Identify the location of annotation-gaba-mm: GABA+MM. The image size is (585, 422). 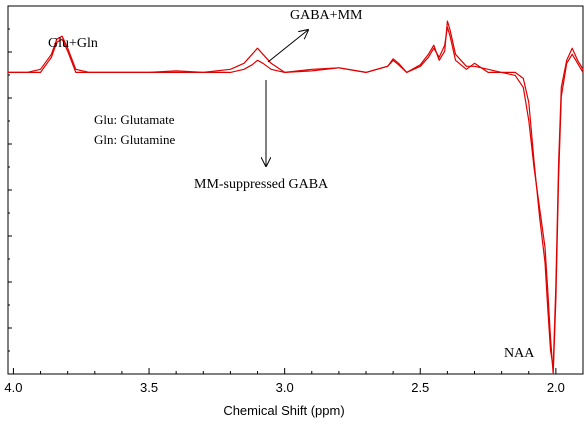
(326, 15).